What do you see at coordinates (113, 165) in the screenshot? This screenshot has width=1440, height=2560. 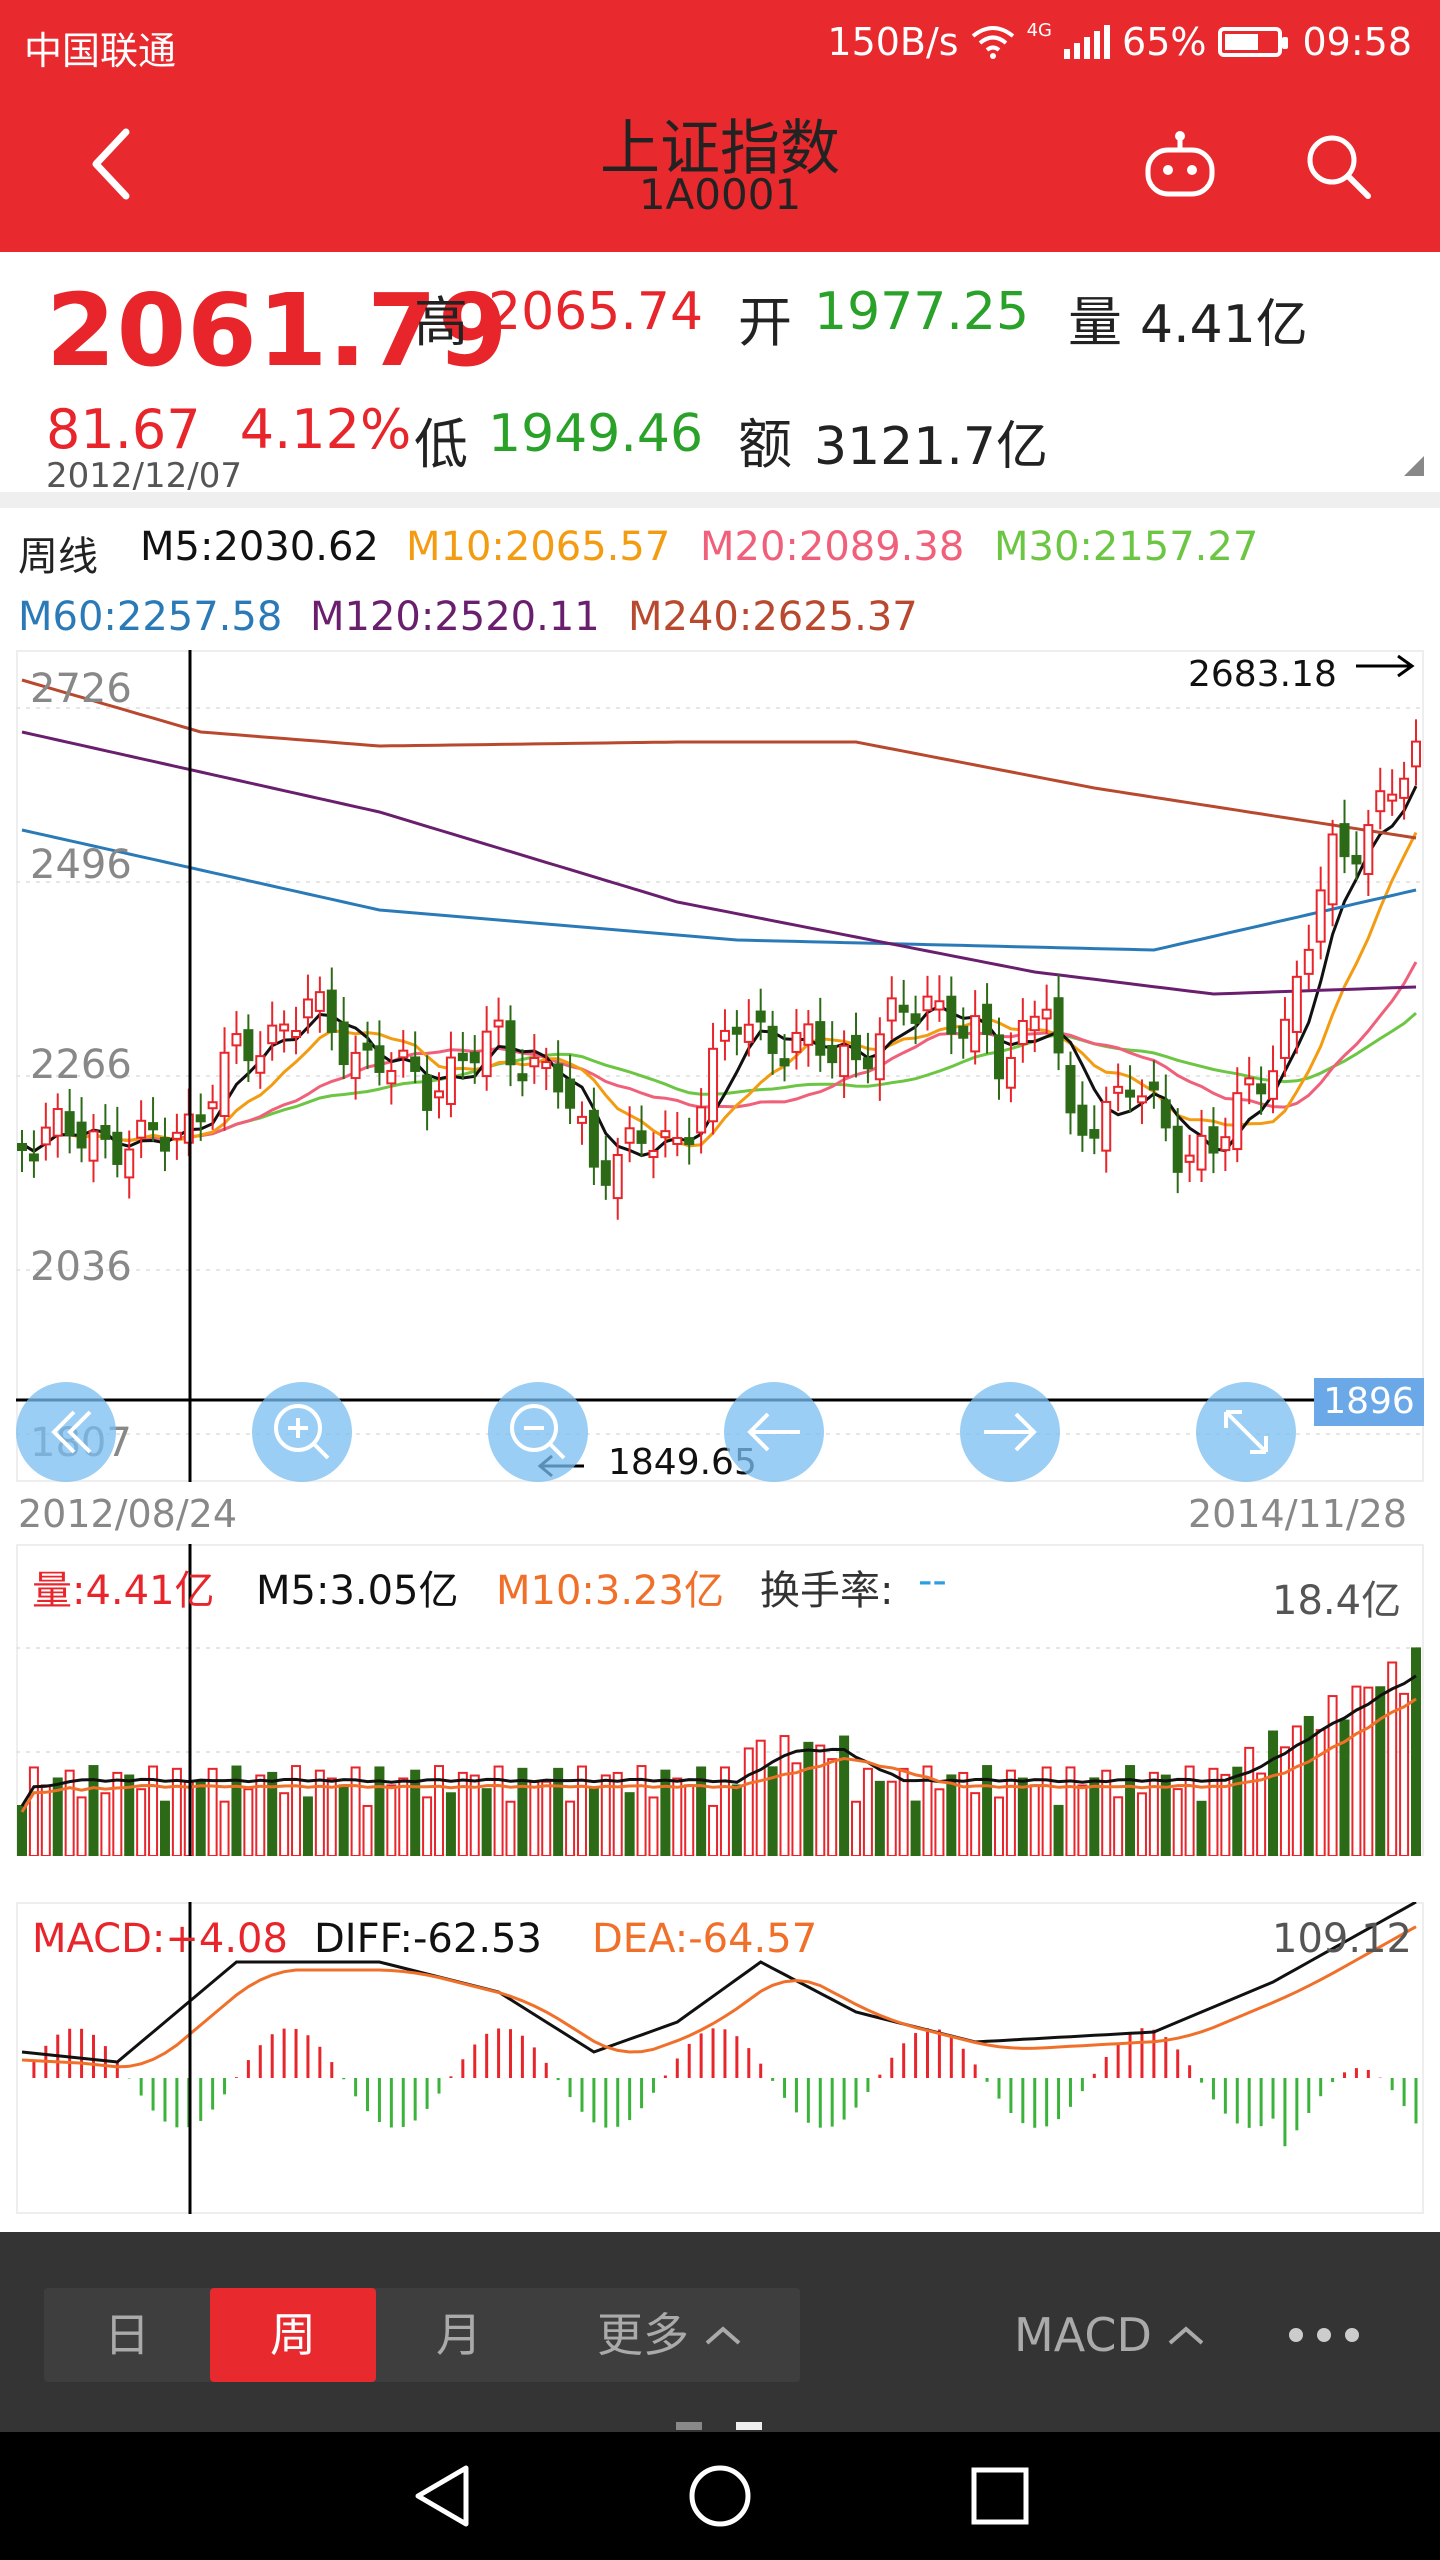 I see `back-button` at bounding box center [113, 165].